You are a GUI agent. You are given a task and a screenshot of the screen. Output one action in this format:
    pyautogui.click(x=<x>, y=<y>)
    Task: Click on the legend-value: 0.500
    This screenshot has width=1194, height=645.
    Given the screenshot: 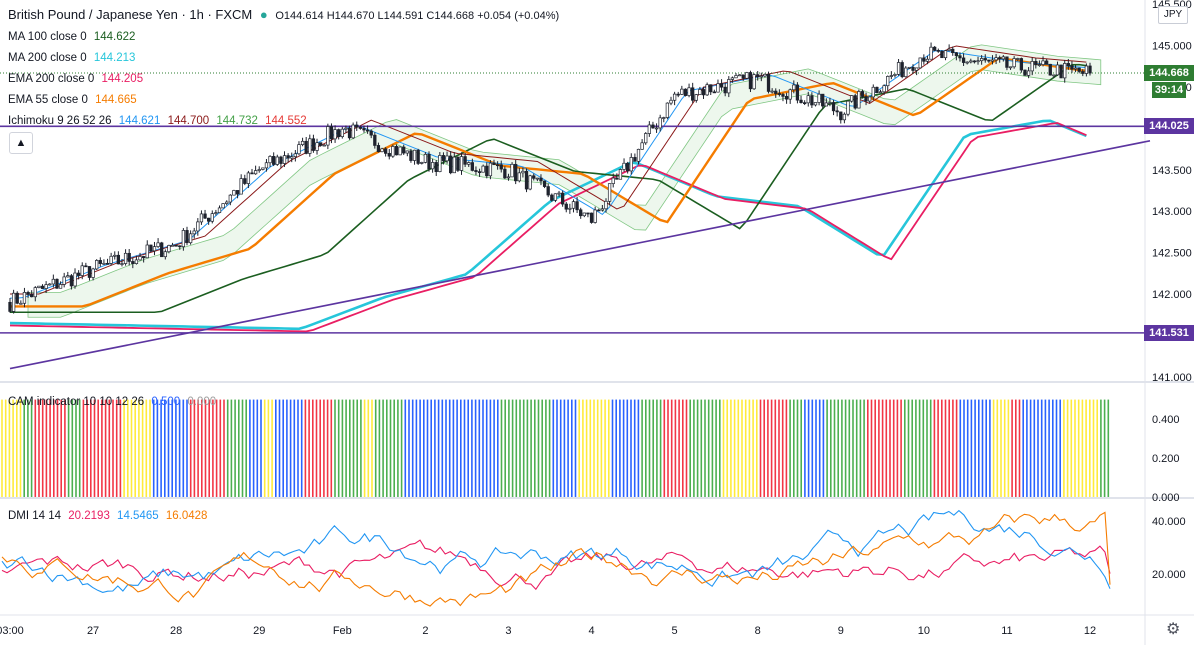 What is the action you would take?
    pyautogui.click(x=166, y=402)
    